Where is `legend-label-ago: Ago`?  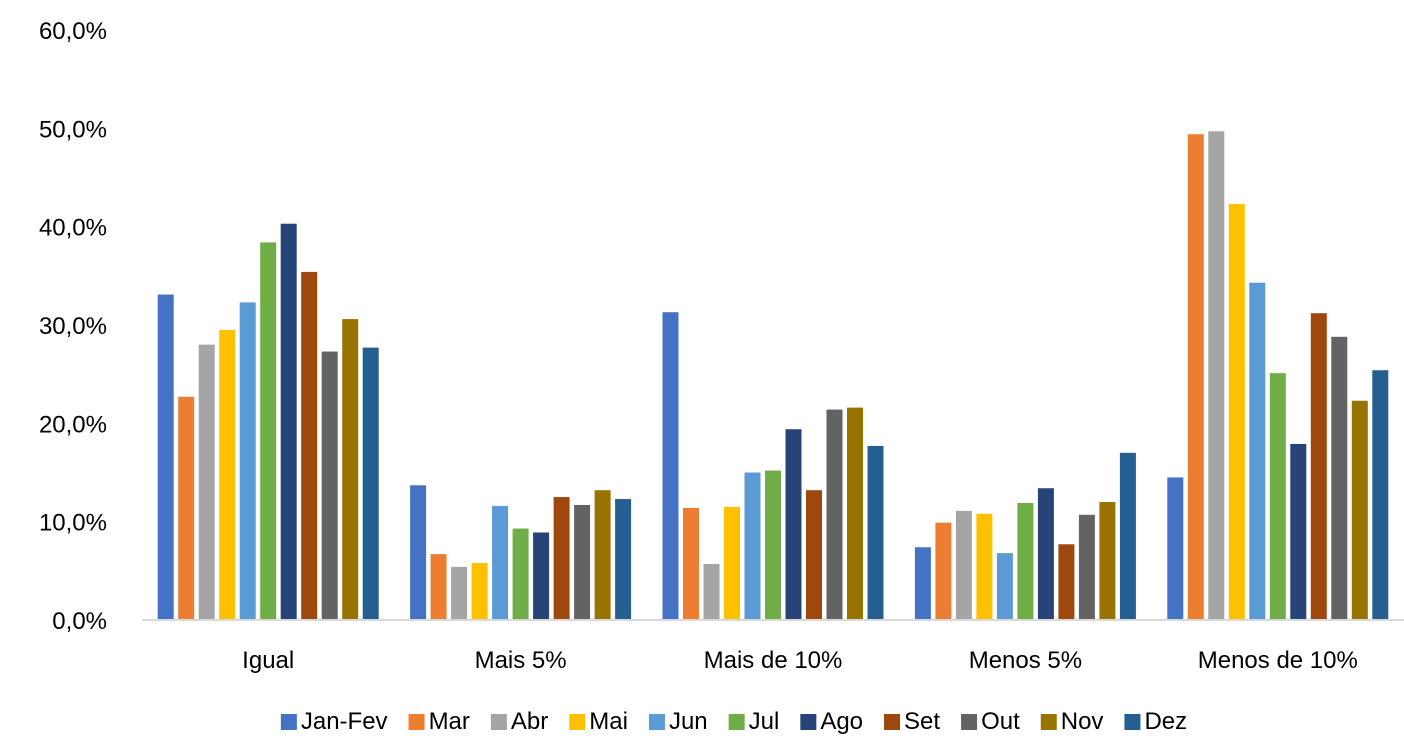
legend-label-ago: Ago is located at coordinates (841, 721).